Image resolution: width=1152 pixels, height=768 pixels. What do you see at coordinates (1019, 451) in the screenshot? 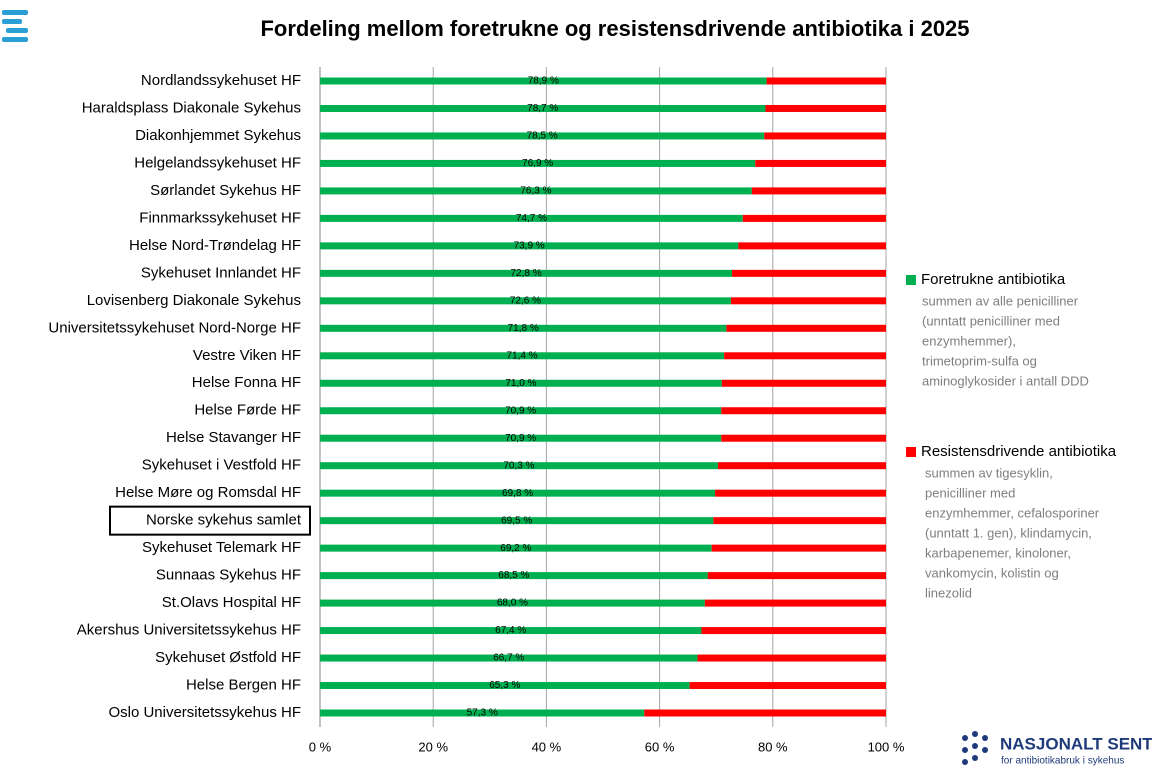
I see `legend-label: Resistensdrivende antibiotika` at bounding box center [1019, 451].